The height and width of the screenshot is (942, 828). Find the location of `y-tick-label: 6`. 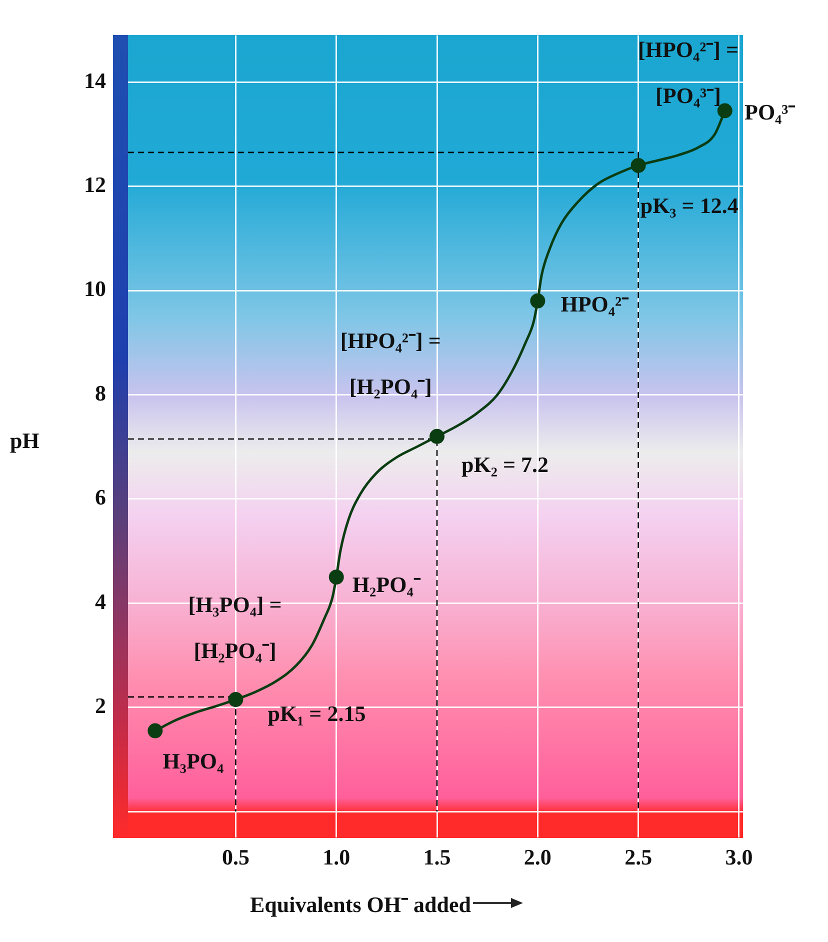

y-tick-label: 6 is located at coordinates (100, 497).